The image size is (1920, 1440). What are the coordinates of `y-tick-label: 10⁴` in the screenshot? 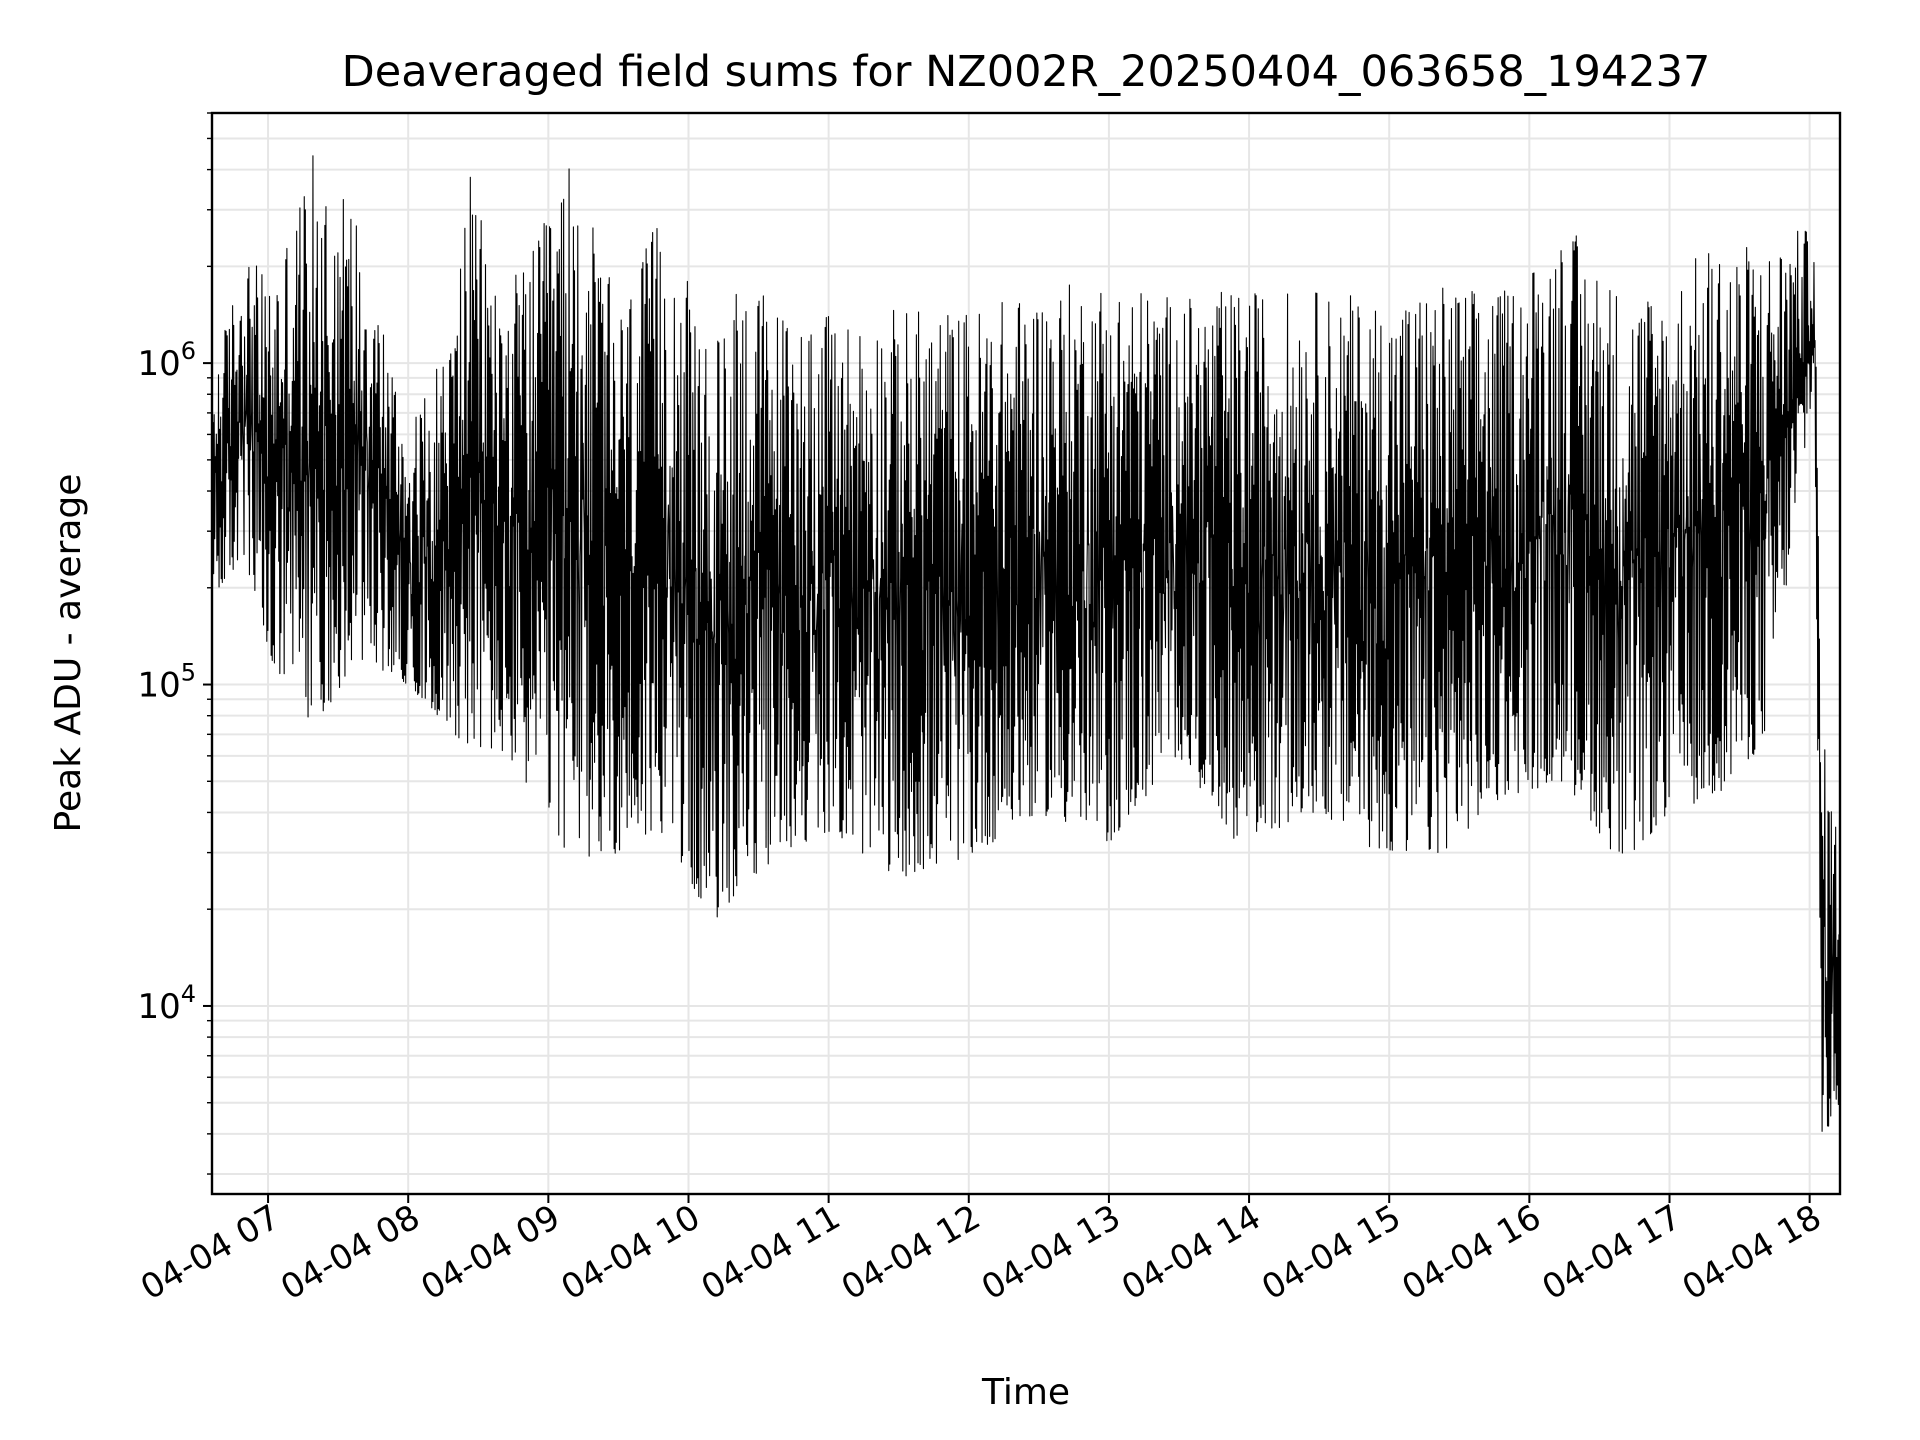 It's located at (166, 1003).